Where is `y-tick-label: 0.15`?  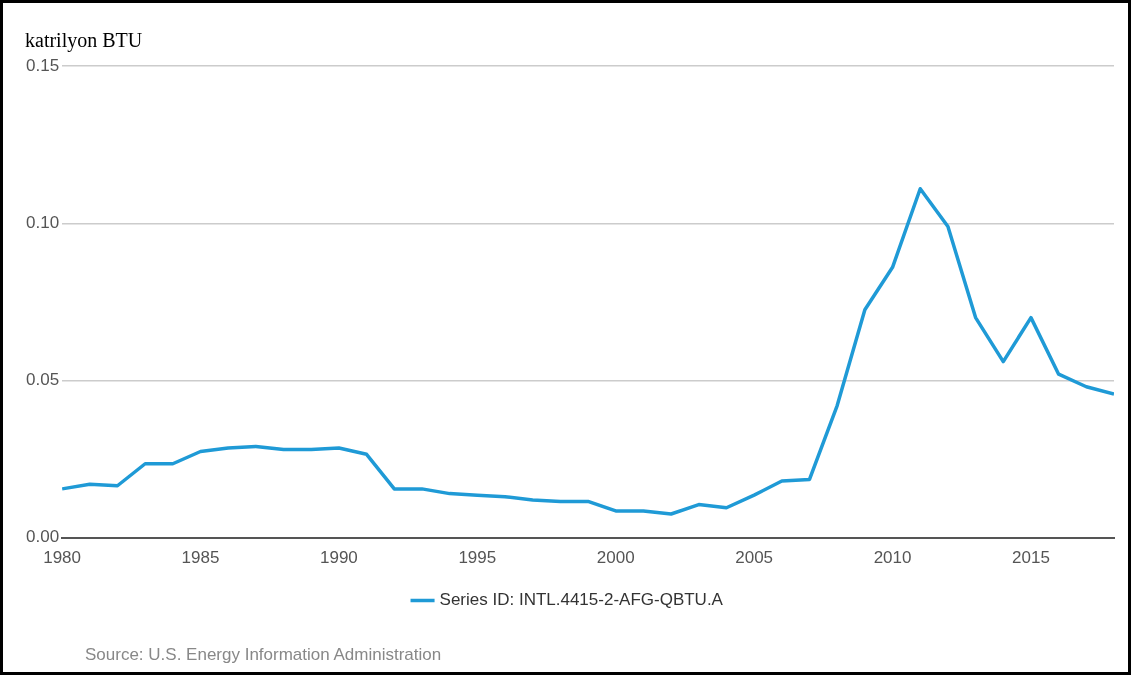 y-tick-label: 0.15 is located at coordinates (42, 65).